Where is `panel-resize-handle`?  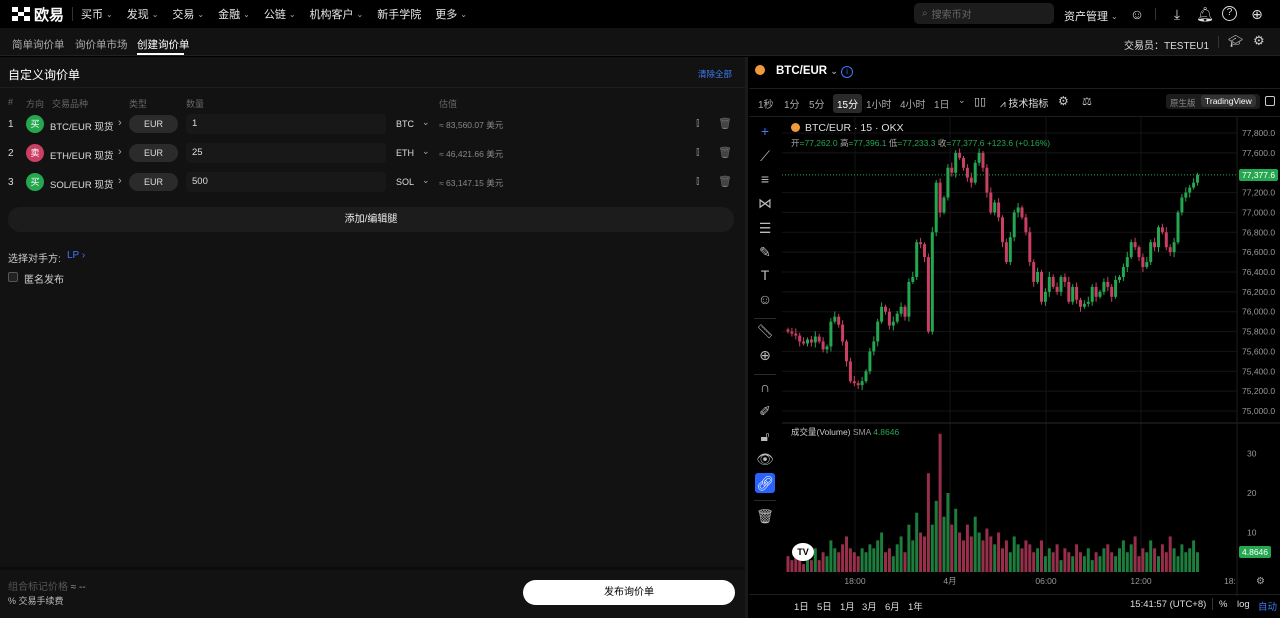
panel-resize-handle is located at coordinates (746, 337).